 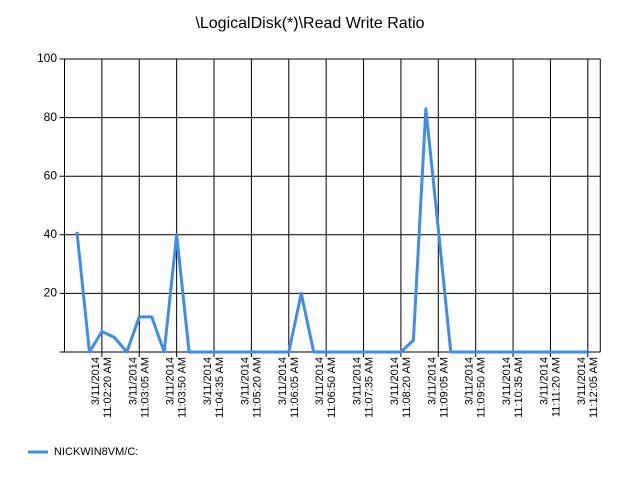 I want to click on y-tick-label: 20, so click(x=51, y=293).